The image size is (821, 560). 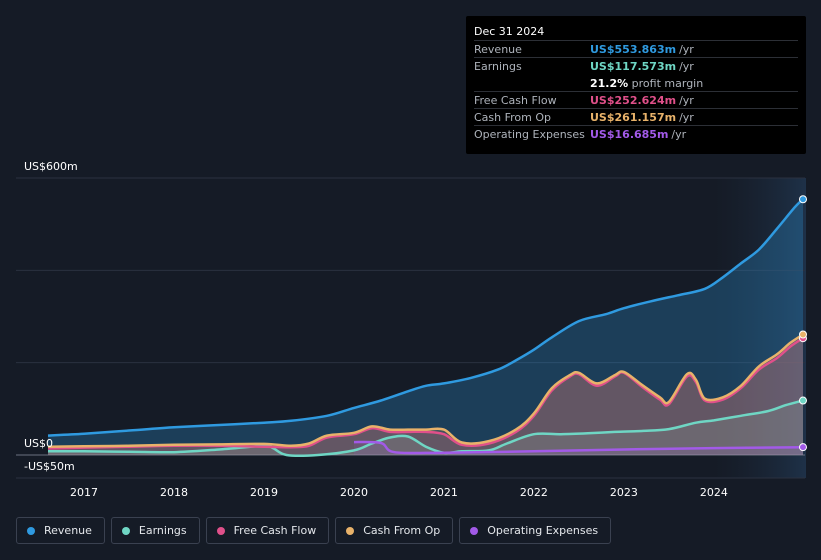 I want to click on earnings-area, so click(x=425, y=428).